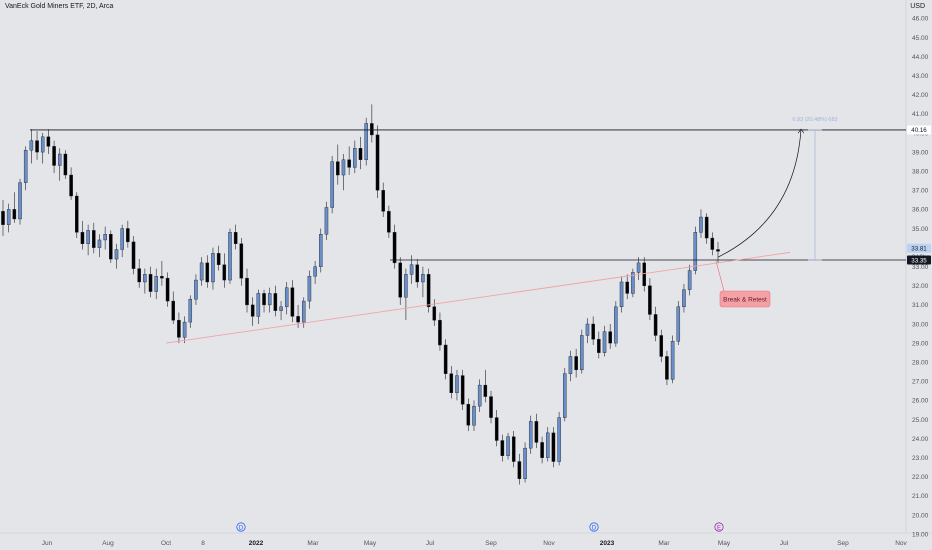 The width and height of the screenshot is (932, 550). I want to click on y-tick-label: 37.00, so click(920, 191).